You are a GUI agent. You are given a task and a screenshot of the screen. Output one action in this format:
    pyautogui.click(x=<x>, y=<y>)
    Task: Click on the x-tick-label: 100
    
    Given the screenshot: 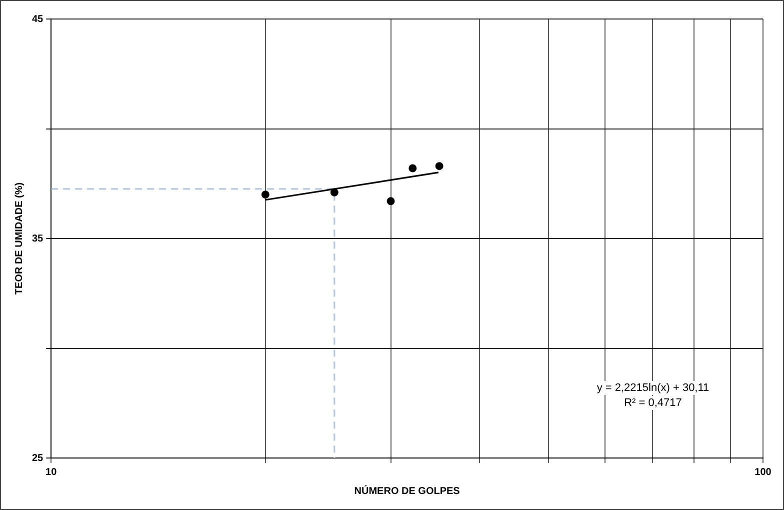 What is the action you would take?
    pyautogui.click(x=763, y=472)
    